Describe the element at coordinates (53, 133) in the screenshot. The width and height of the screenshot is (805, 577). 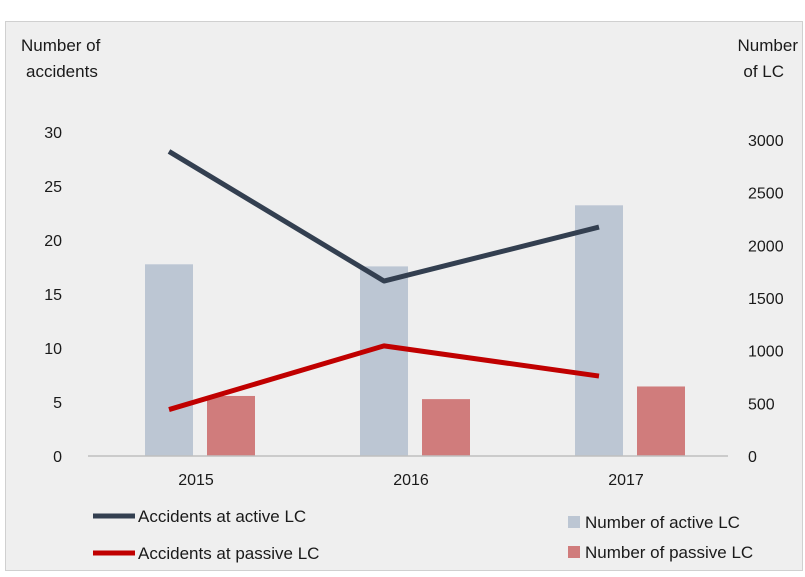
I see `left-tick-30: 30` at that location.